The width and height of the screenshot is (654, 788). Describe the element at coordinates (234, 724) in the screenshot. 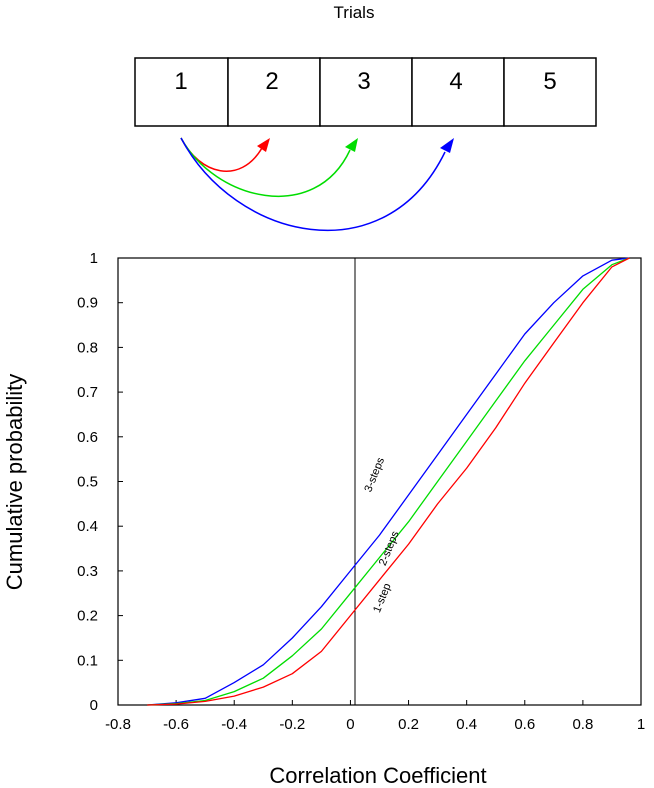

I see `x-tick-label-2: -0.4` at that location.